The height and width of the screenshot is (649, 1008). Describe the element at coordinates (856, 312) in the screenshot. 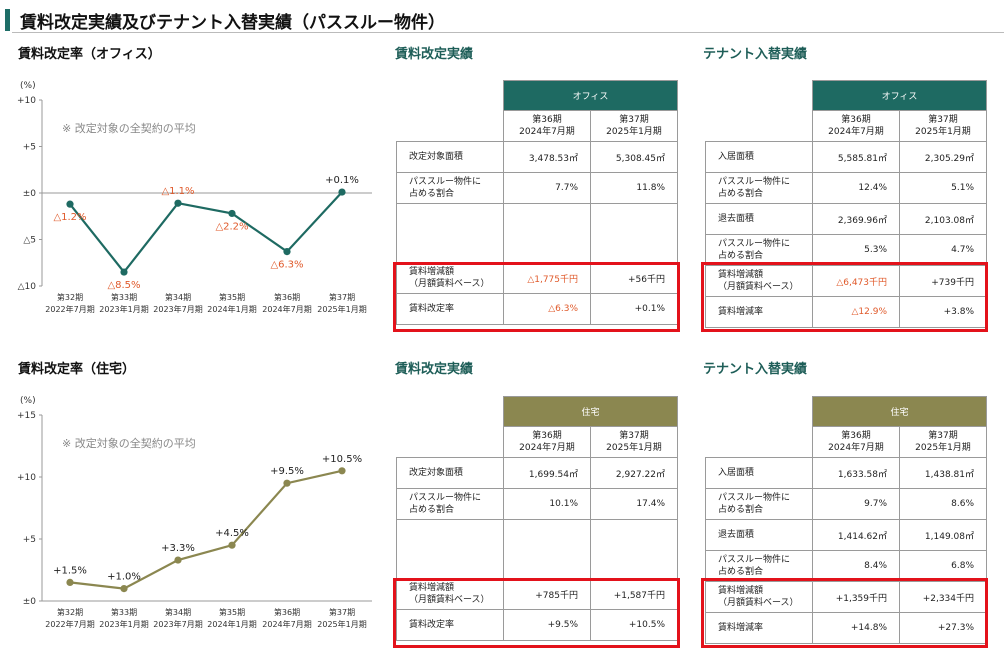

I see `row-value: △12.9%` at that location.